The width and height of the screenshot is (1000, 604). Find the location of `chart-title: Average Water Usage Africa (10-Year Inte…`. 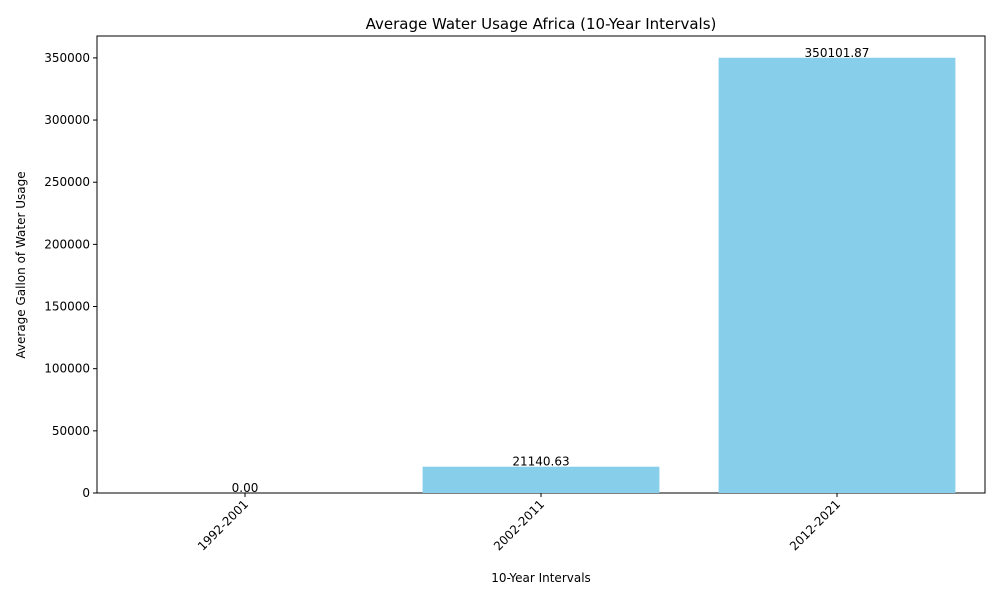

chart-title: Average Water Usage Africa (10-Year Inte… is located at coordinates (541, 24).